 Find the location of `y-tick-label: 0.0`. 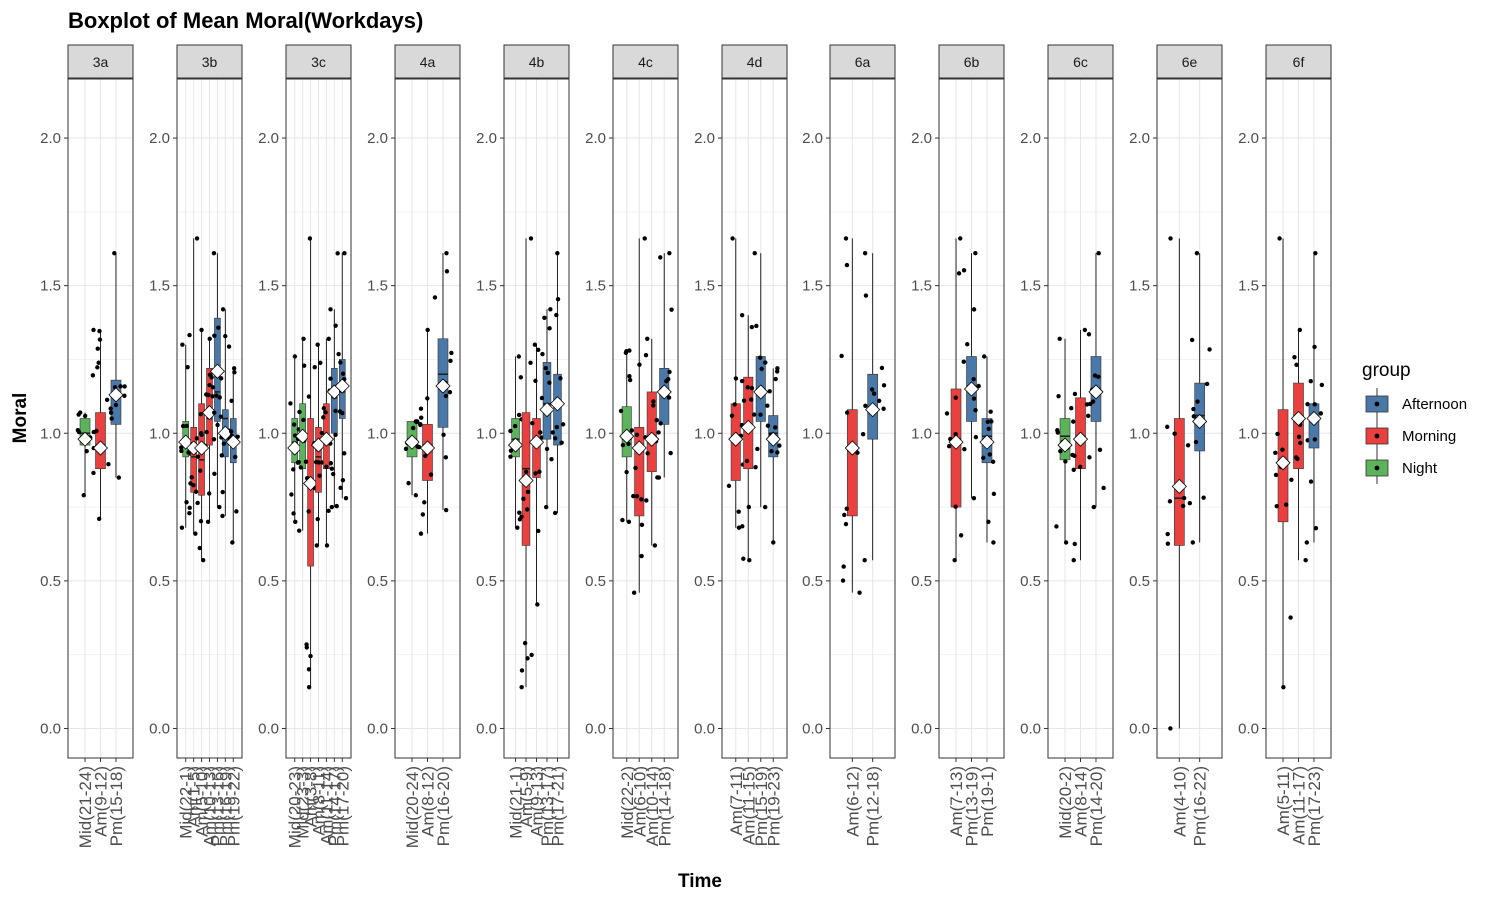

y-tick-label: 0.0 is located at coordinates (704, 728).